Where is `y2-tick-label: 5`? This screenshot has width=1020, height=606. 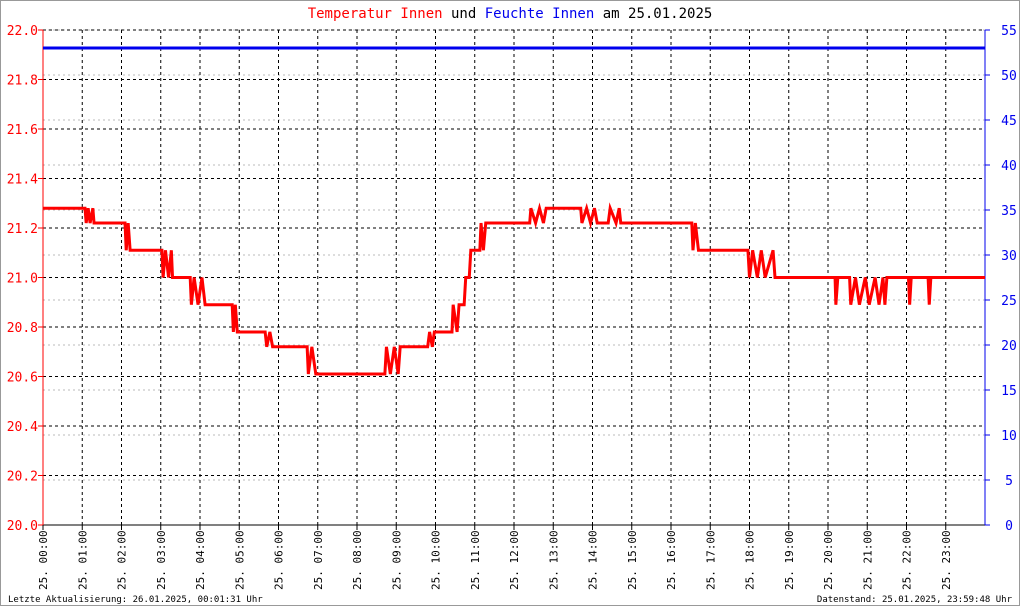
y2-tick-label: 5 is located at coordinates (1009, 481).